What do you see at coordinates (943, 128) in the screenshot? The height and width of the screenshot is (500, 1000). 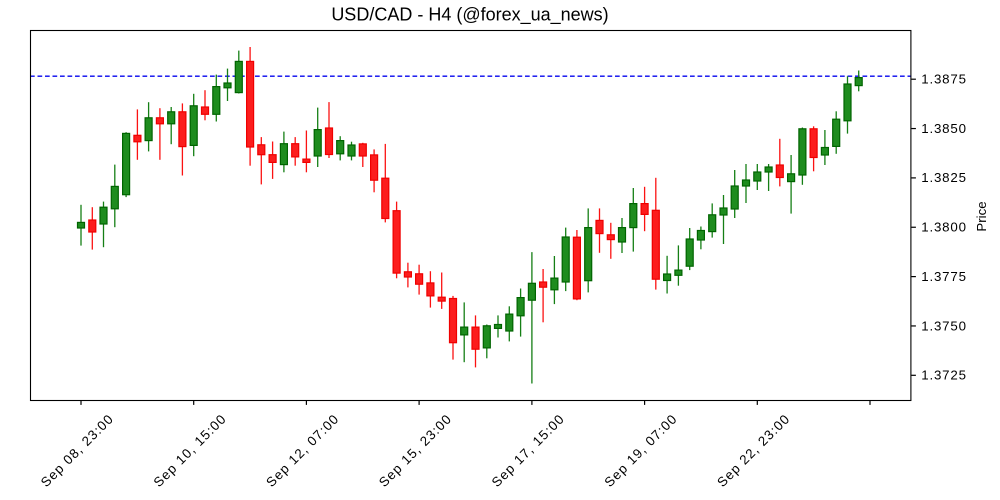 I see `svg-text: 1.3850` at bounding box center [943, 128].